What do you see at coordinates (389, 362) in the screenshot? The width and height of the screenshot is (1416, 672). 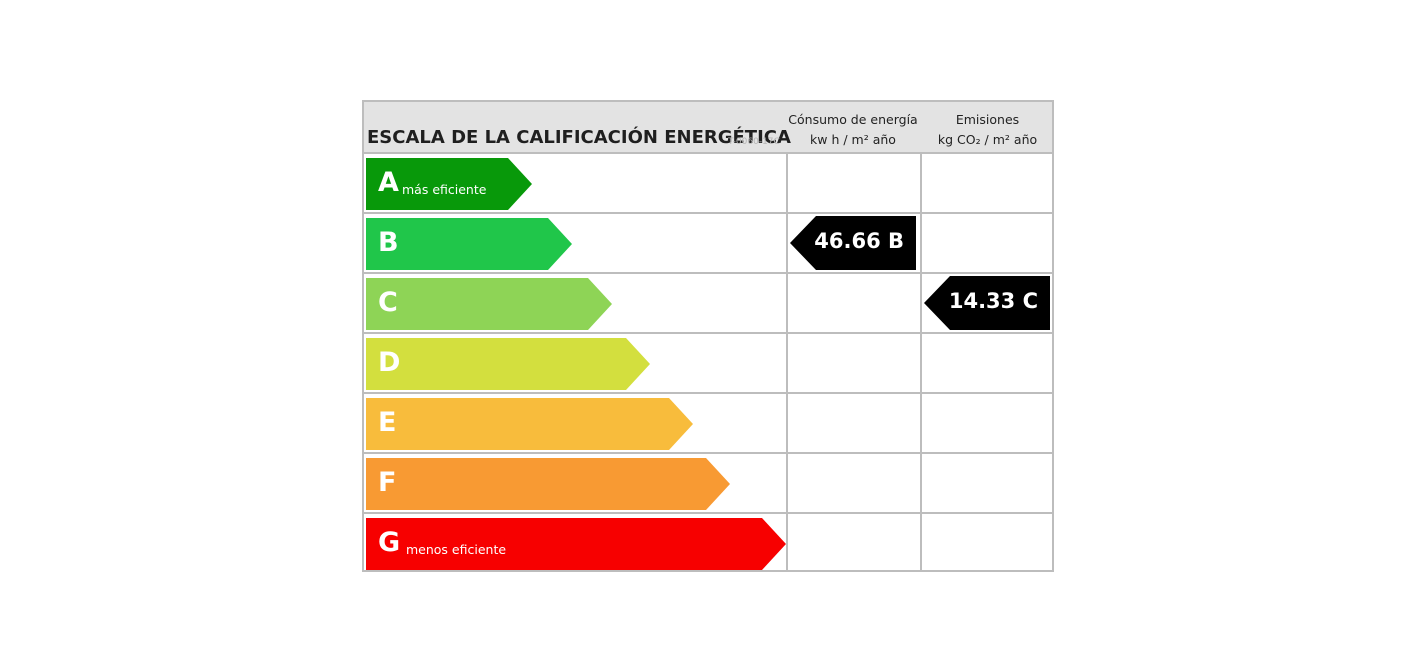 I see `rating-letter-d: D` at bounding box center [389, 362].